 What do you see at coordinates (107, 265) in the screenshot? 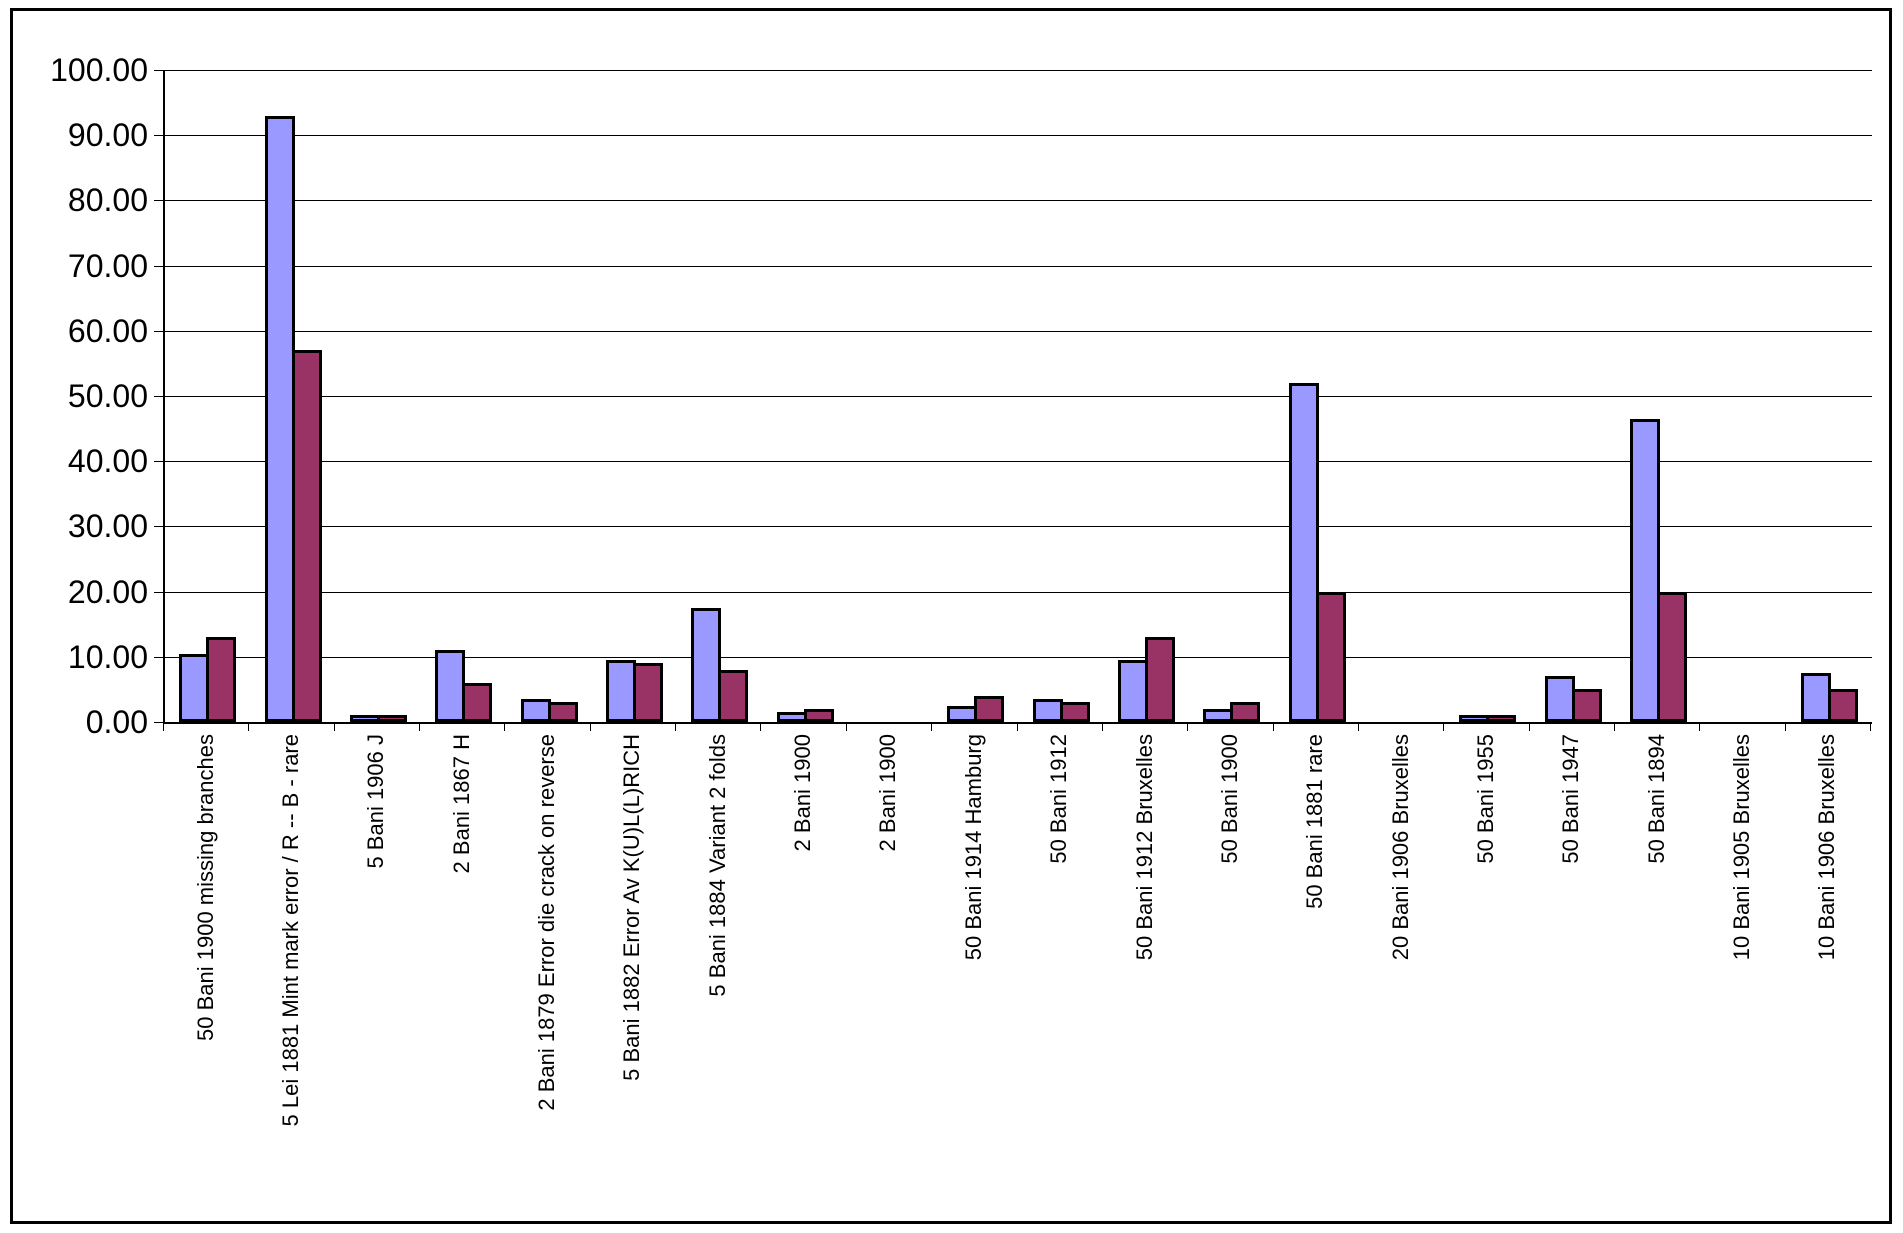
I see `y-tick-label-70.00: 70.00` at bounding box center [107, 265].